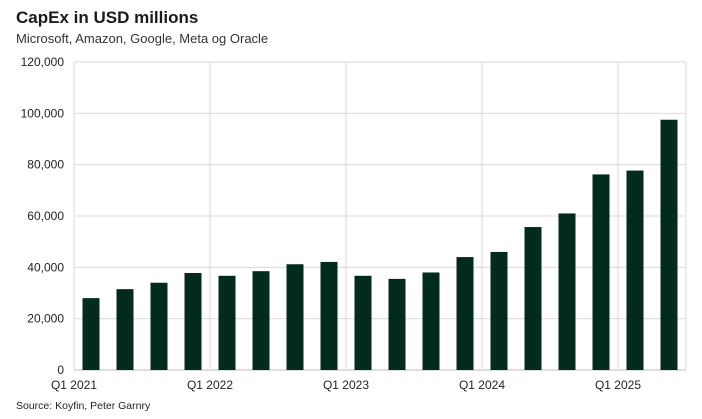 This screenshot has height=419, width=702. Describe the element at coordinates (45, 319) in the screenshot. I see `y-tick-label: 20,000` at that location.